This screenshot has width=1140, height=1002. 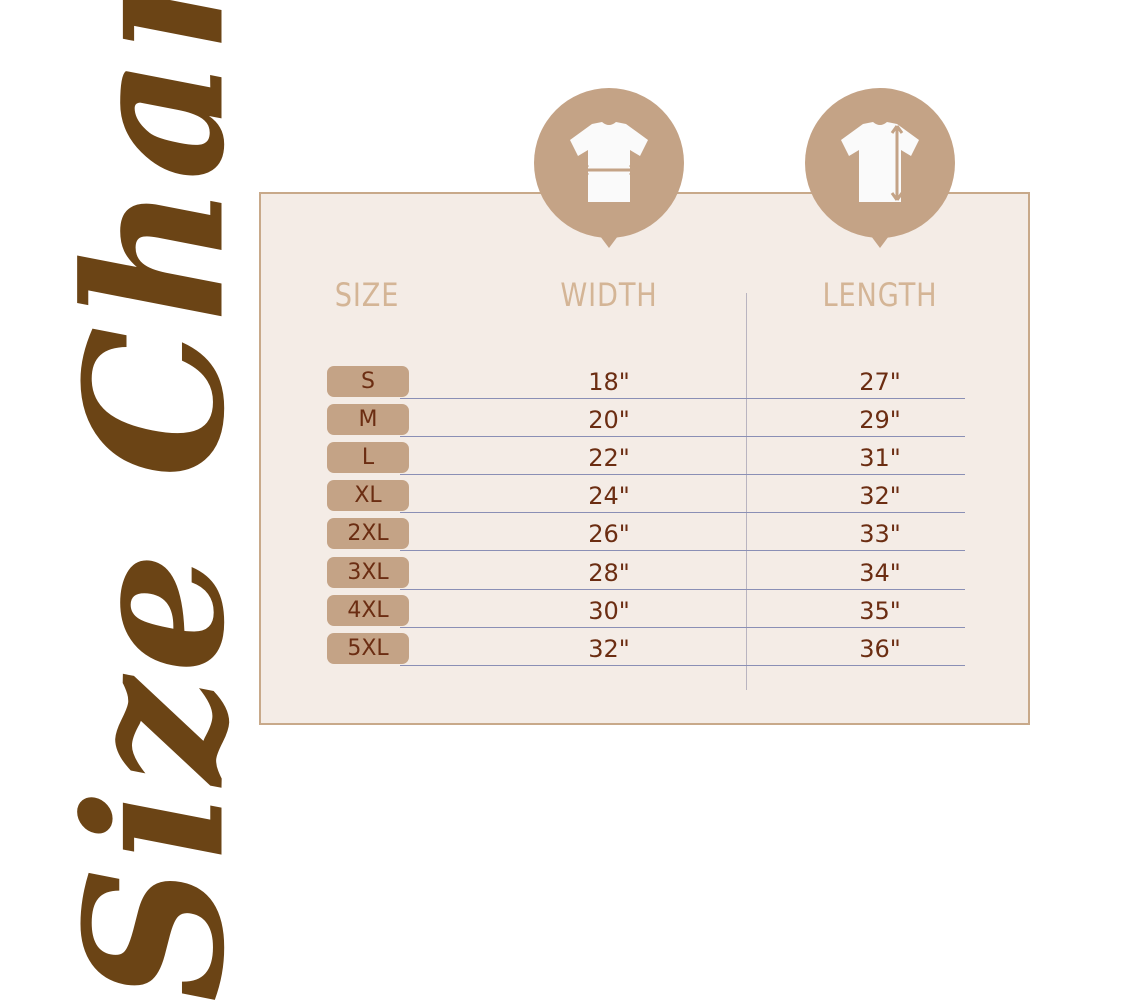 What do you see at coordinates (570, 385) in the screenshot?
I see `table-row: S 18" 27"` at bounding box center [570, 385].